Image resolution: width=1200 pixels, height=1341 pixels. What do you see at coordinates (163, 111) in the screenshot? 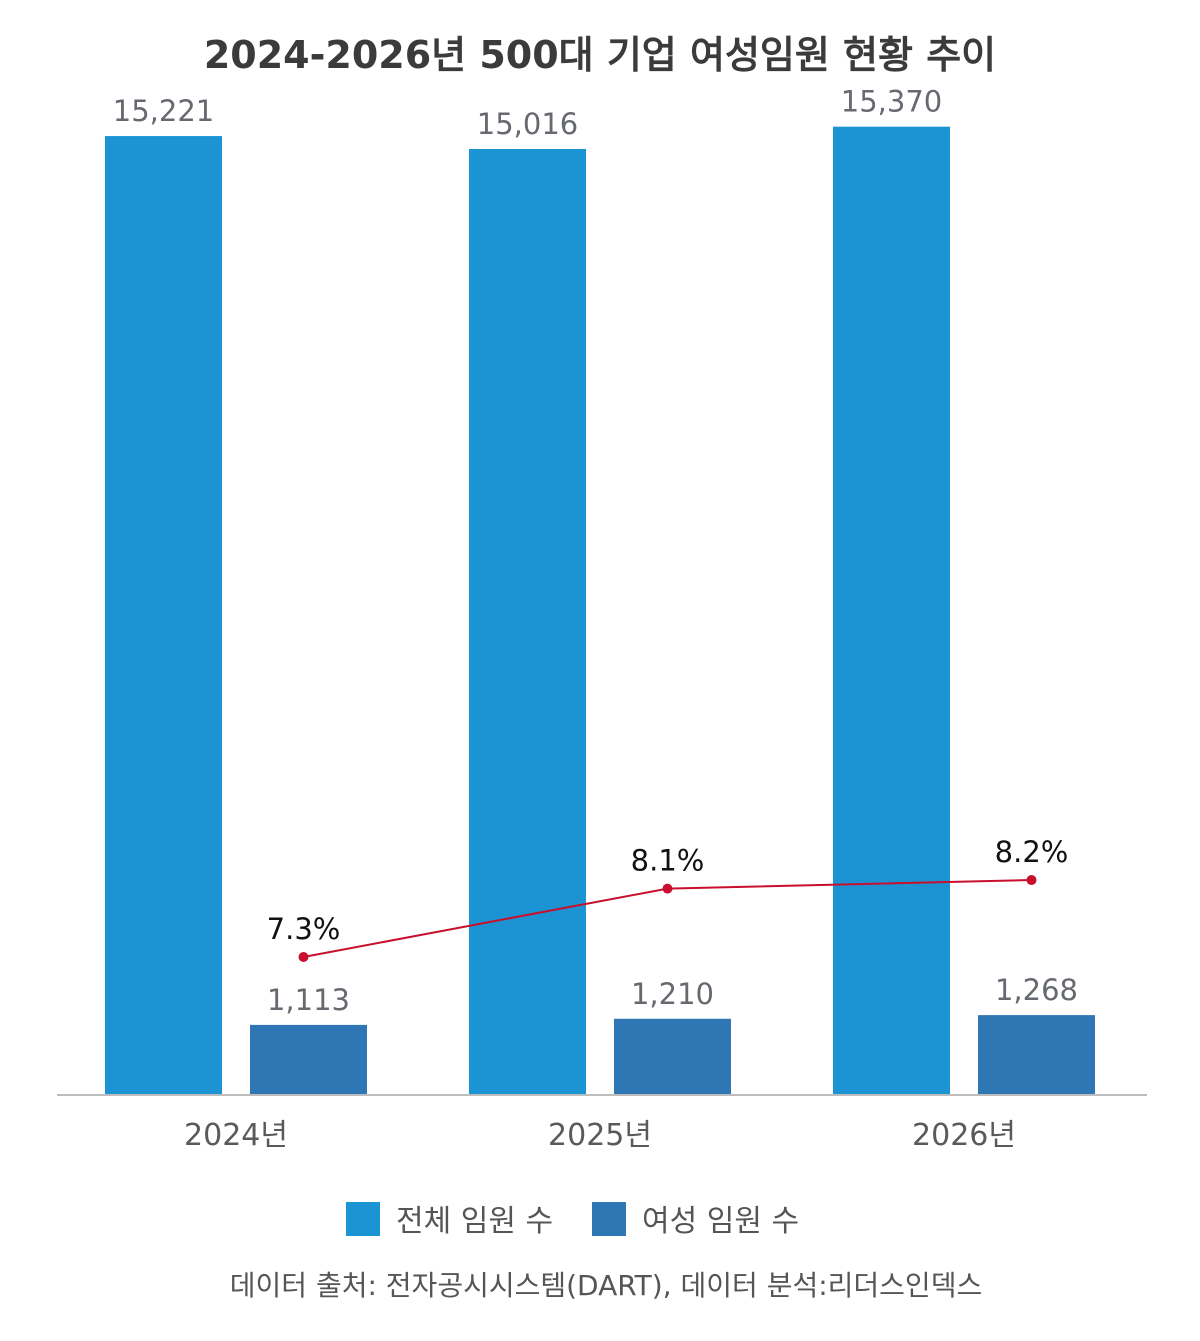
I see `total-value-label-0: 15,221` at bounding box center [163, 111].